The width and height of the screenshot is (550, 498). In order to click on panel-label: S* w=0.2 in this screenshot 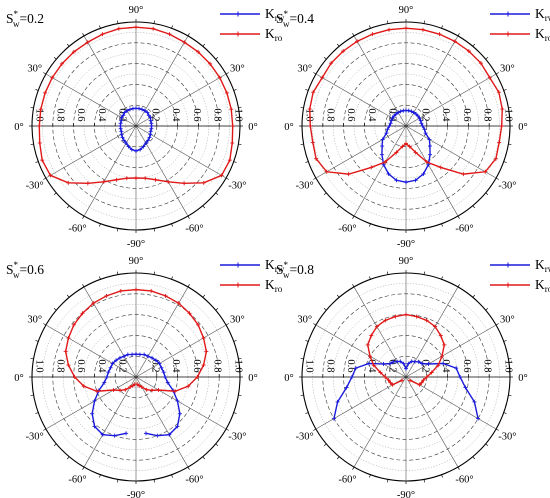, I will do `click(25, 19)`.